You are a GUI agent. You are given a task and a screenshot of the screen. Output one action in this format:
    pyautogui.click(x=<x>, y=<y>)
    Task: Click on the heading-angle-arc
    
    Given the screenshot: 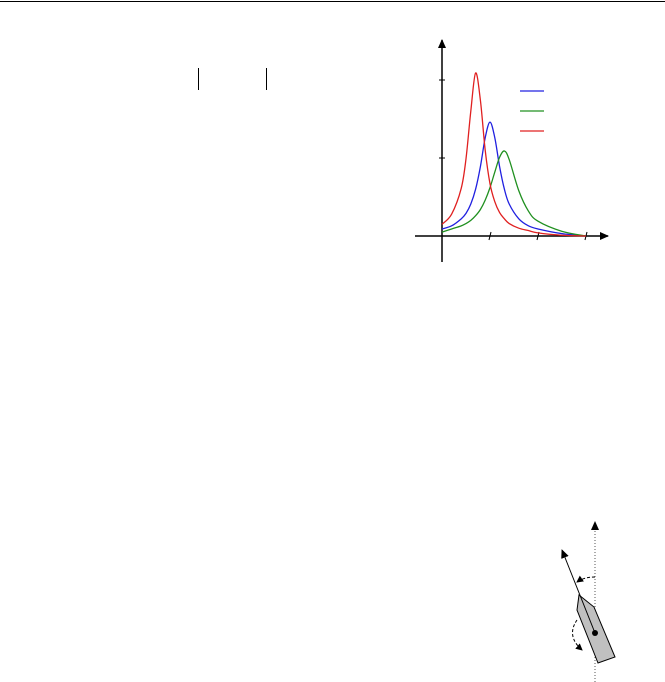 What is the action you would take?
    pyautogui.click(x=586, y=579)
    